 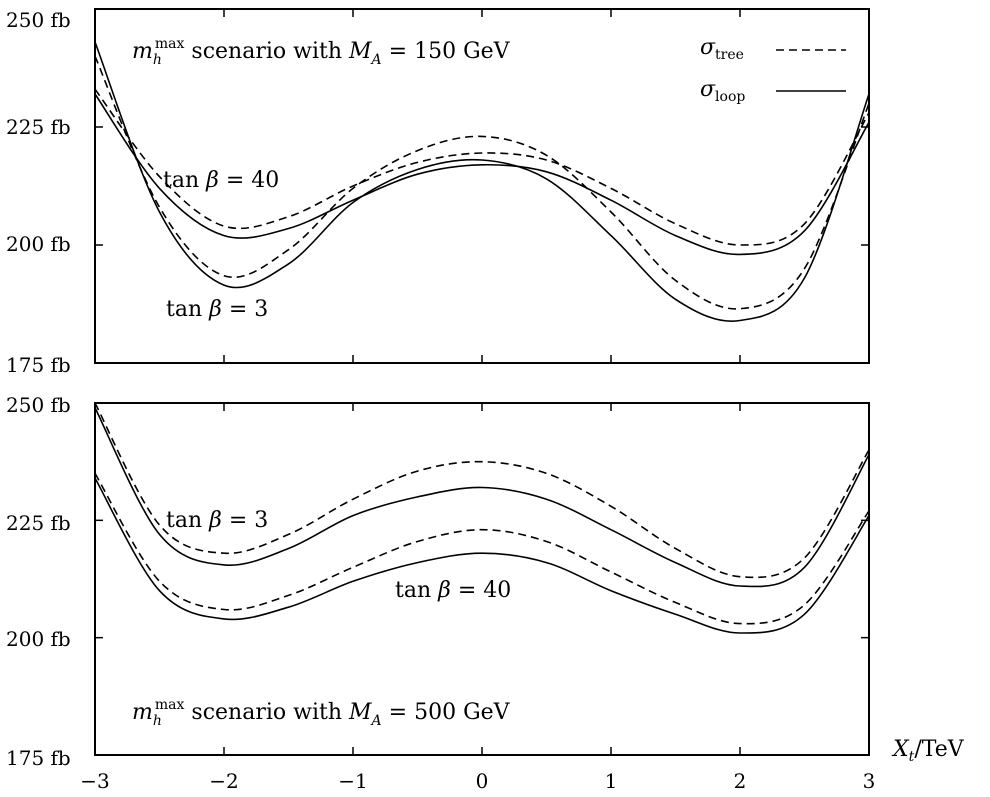 I want to click on top-y-tick-label-250: 250 fb, so click(x=38, y=20).